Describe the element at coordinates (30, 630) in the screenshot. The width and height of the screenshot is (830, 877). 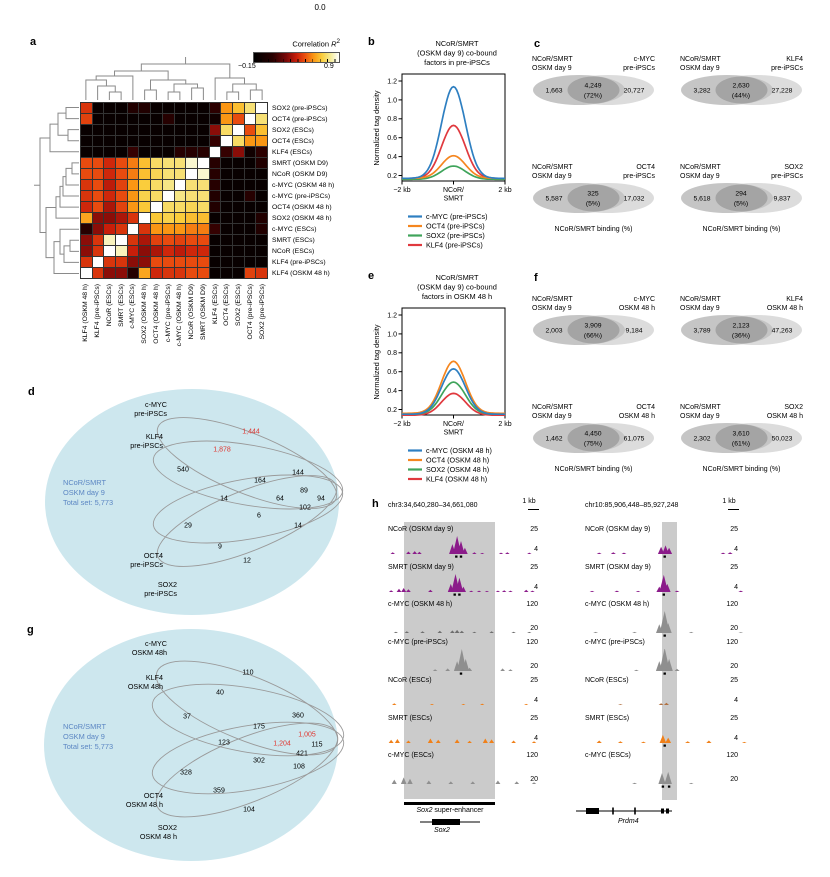
I see `panel-g-label: g` at that location.